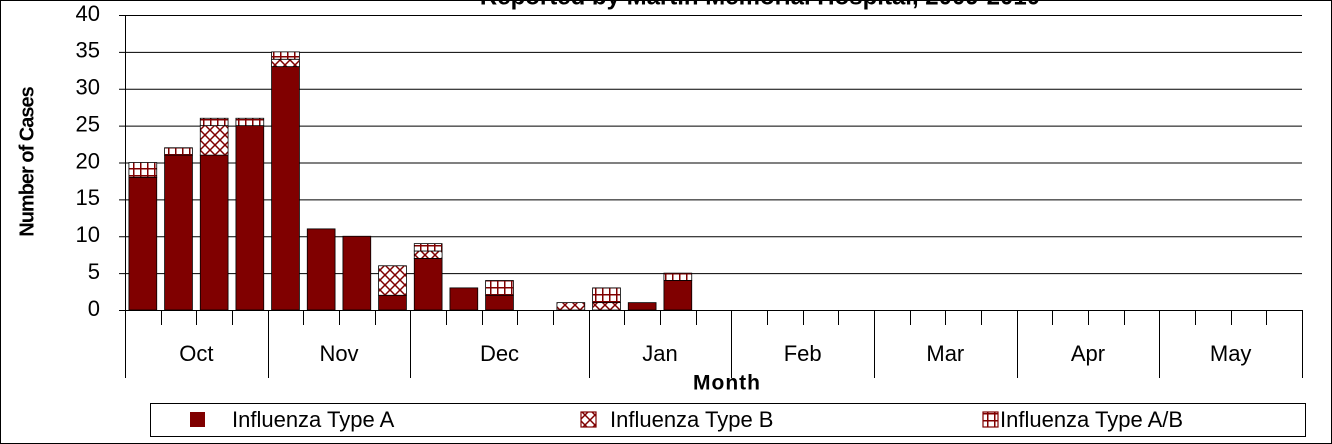 This screenshot has height=444, width=1332. What do you see at coordinates (1088, 353) in the screenshot?
I see `month-label: Apr` at bounding box center [1088, 353].